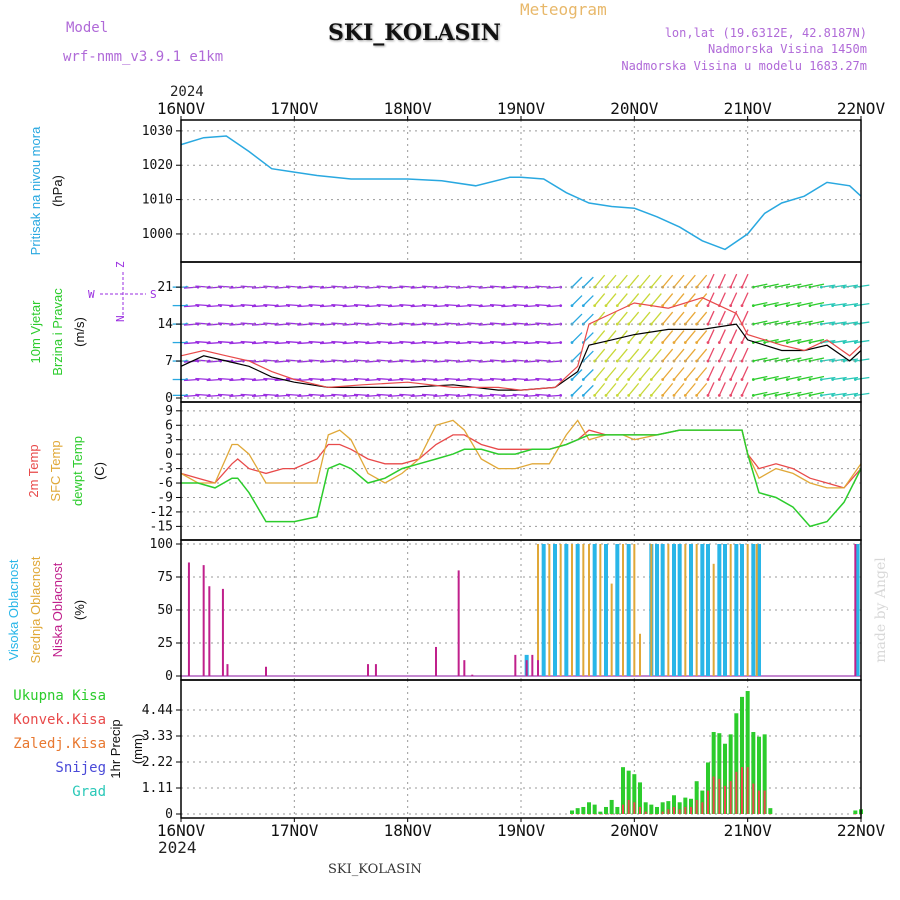 This screenshot has height=900, width=900. I want to click on date-label-top: 20NOV, so click(634, 108).